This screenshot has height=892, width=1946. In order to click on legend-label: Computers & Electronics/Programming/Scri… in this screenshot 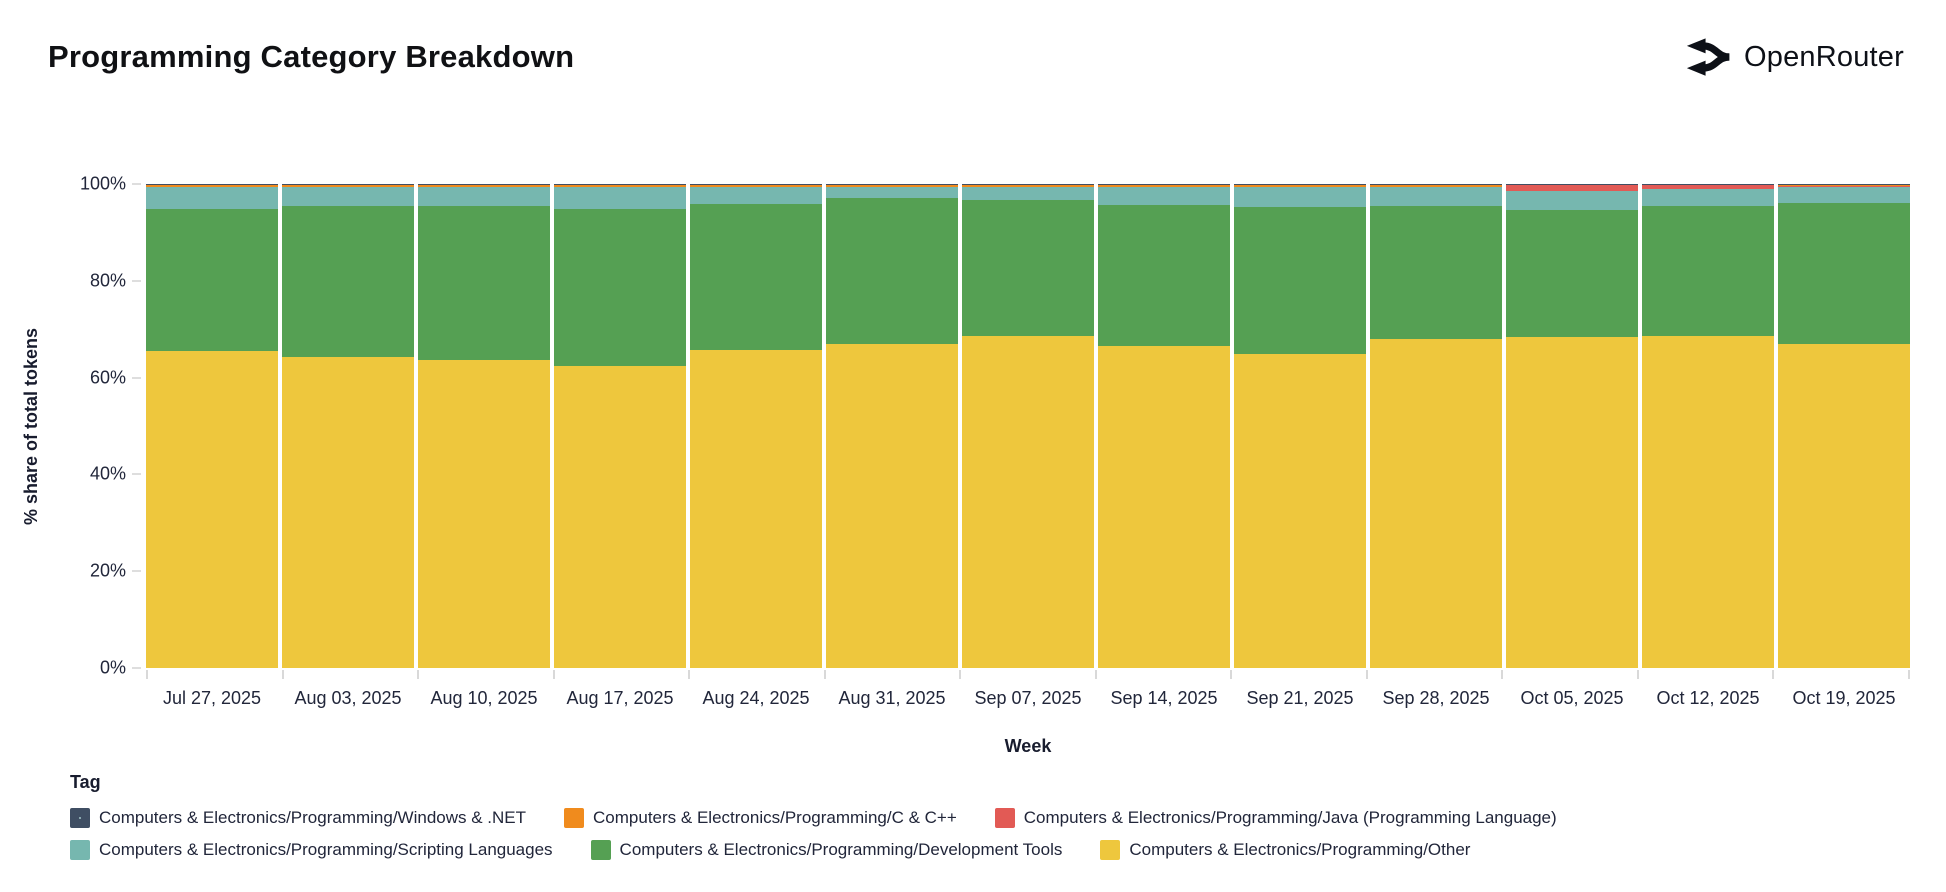, I will do `click(326, 849)`.